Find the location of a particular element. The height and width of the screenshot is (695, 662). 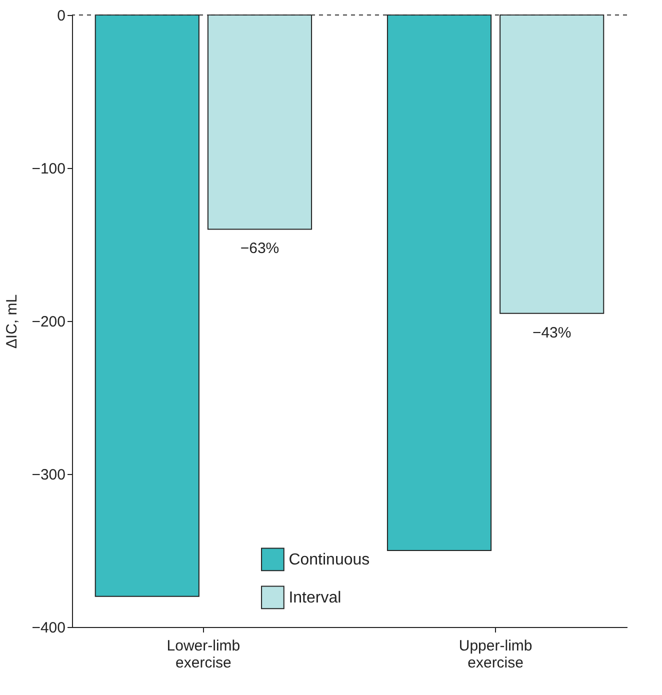

x-tick-label: Upper-limb exercise is located at coordinates (495, 655).